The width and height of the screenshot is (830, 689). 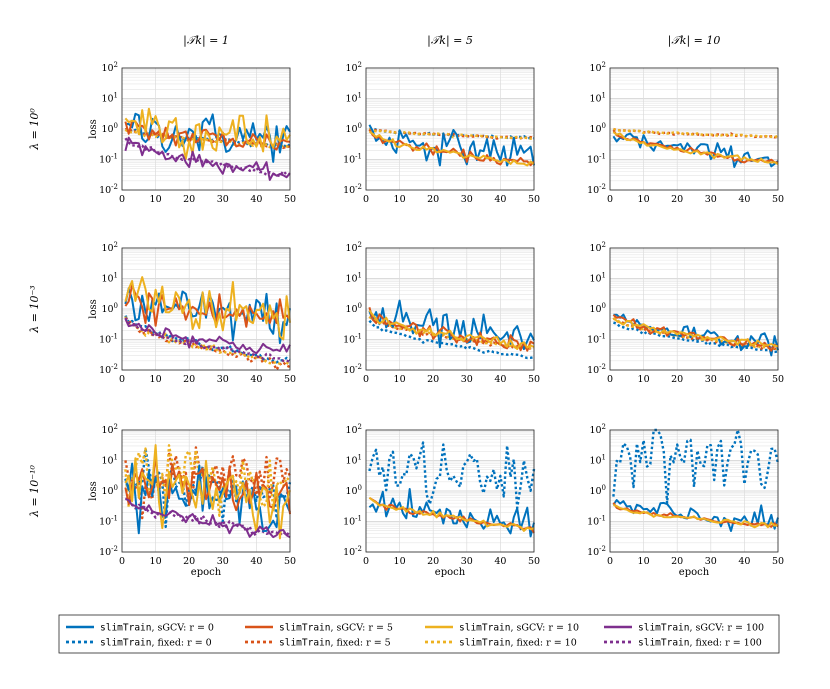 I want to click on legend-label: slimTrain, sGCV: r = 0, so click(x=157, y=628).